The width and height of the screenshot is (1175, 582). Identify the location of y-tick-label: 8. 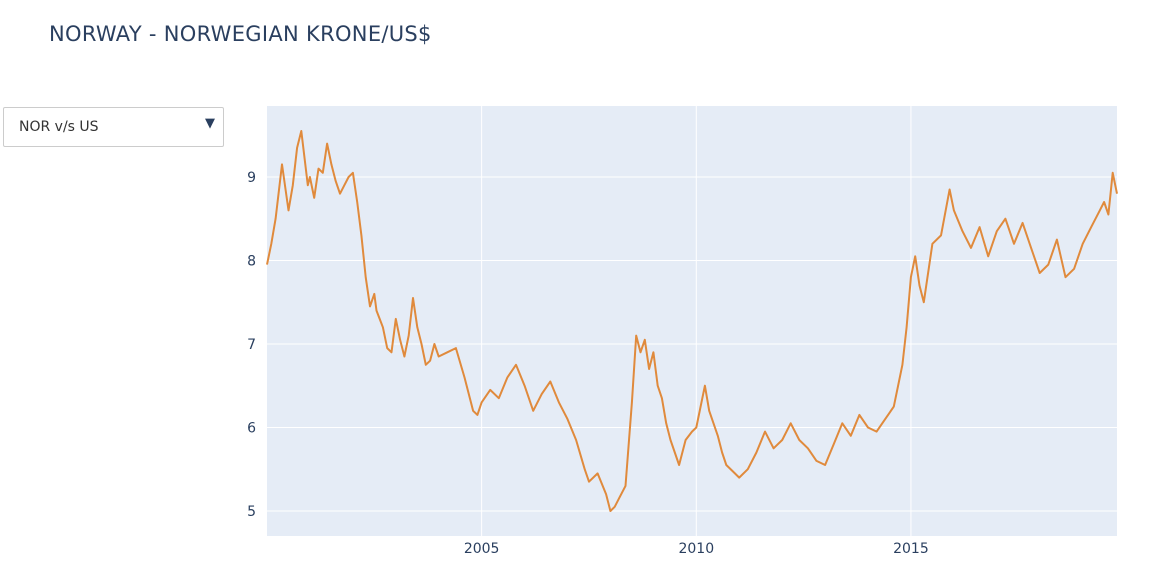
(251, 261).